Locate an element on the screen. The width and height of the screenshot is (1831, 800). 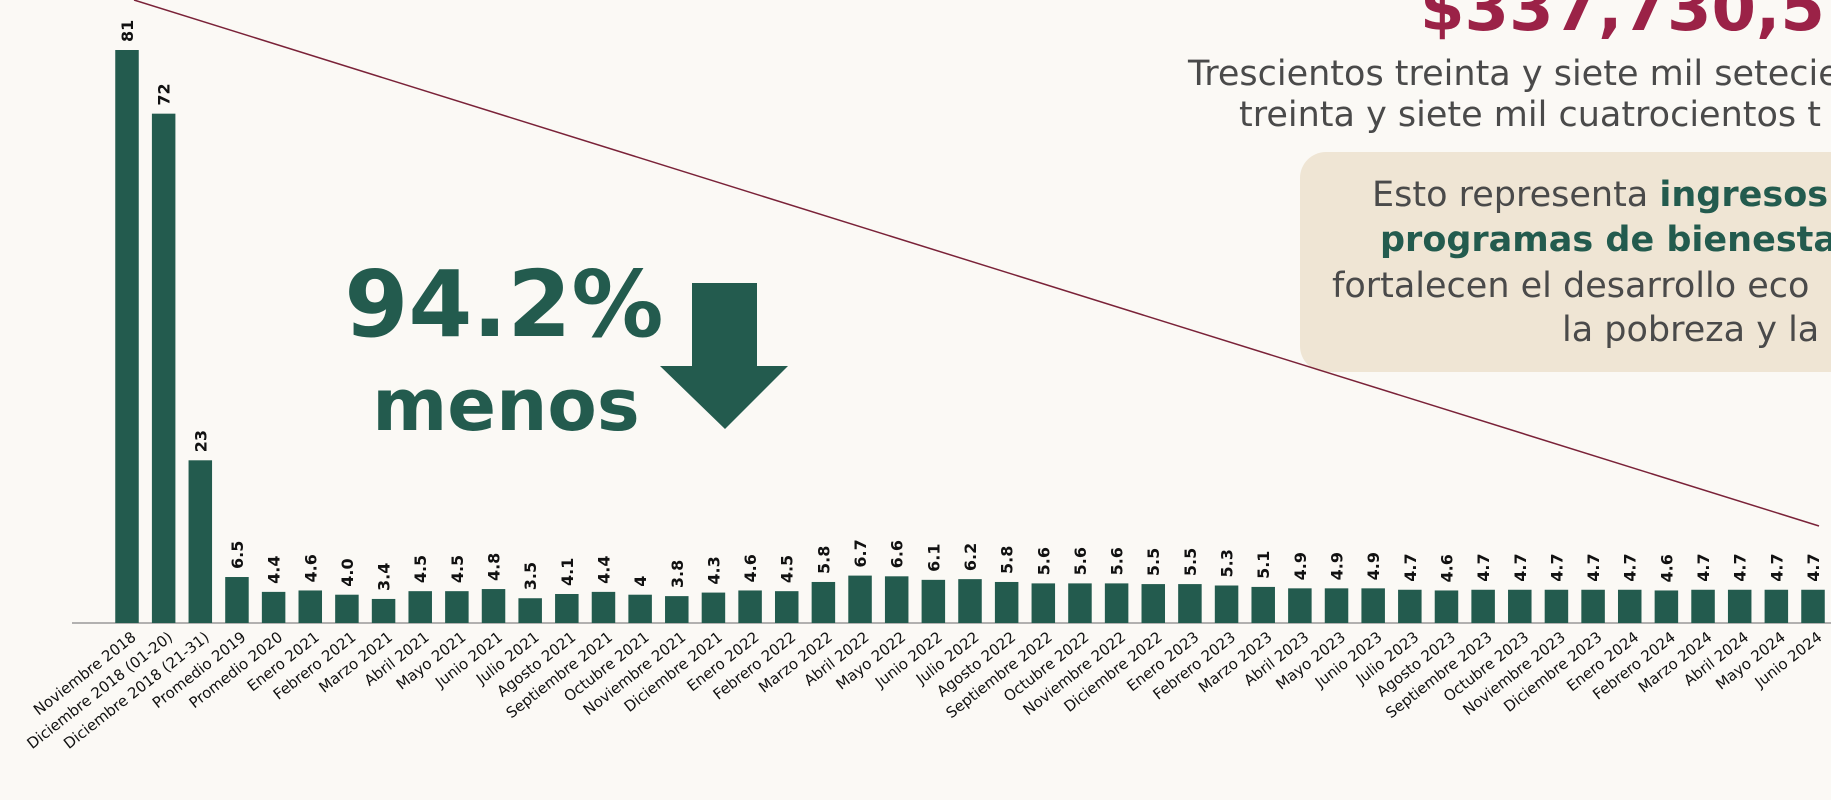
note-bold: ingresos is located at coordinates (1743, 195).